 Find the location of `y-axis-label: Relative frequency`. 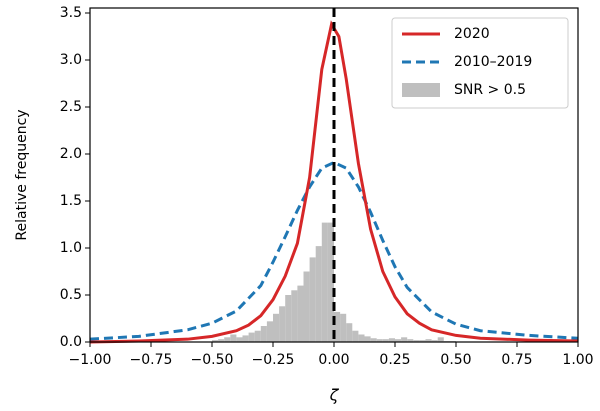

y-axis-label: Relative frequency is located at coordinates (22, 174).